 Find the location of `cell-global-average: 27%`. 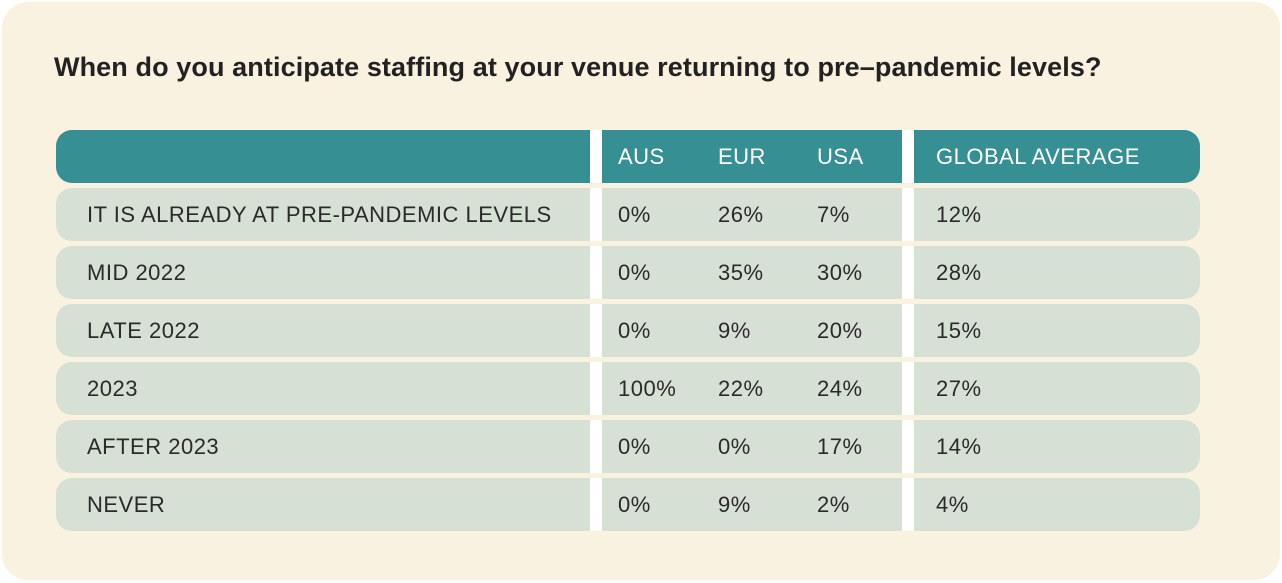

cell-global-average: 27% is located at coordinates (1057, 388).